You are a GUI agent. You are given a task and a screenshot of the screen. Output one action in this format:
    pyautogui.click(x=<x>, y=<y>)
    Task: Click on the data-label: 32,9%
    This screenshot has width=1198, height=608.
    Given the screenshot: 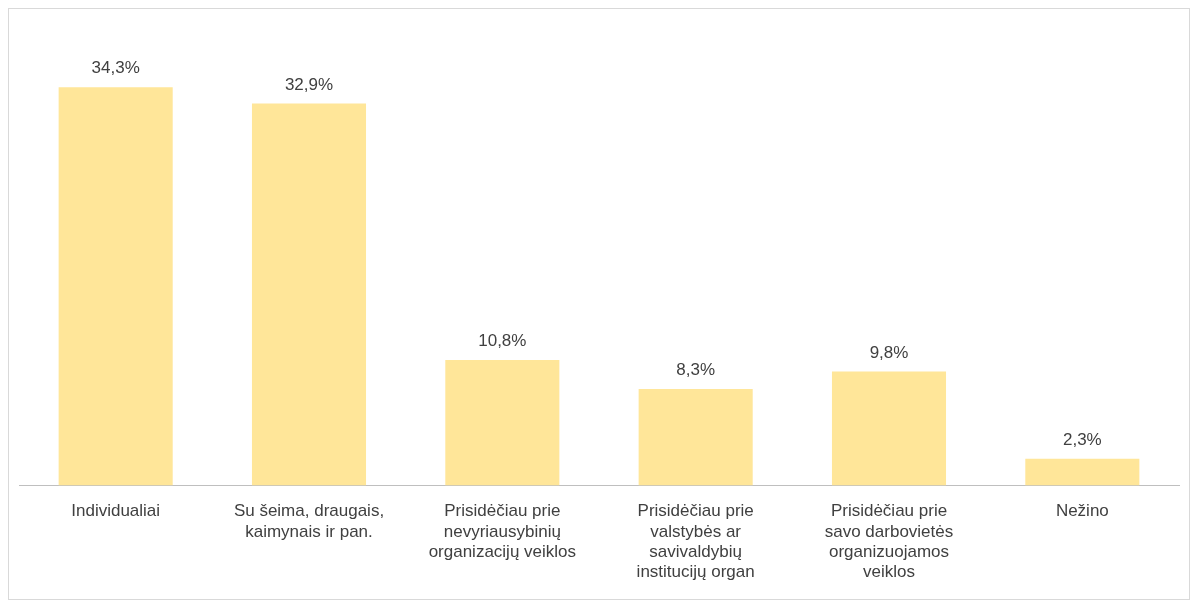 What is the action you would take?
    pyautogui.click(x=309, y=84)
    